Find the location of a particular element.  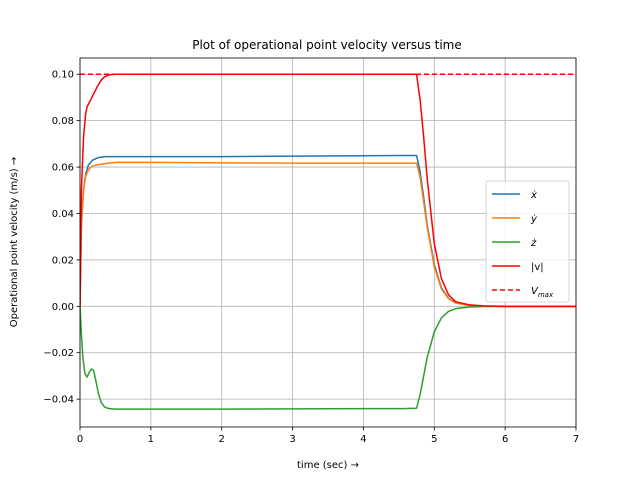

legend-label-4: Vmax is located at coordinates (542, 292).